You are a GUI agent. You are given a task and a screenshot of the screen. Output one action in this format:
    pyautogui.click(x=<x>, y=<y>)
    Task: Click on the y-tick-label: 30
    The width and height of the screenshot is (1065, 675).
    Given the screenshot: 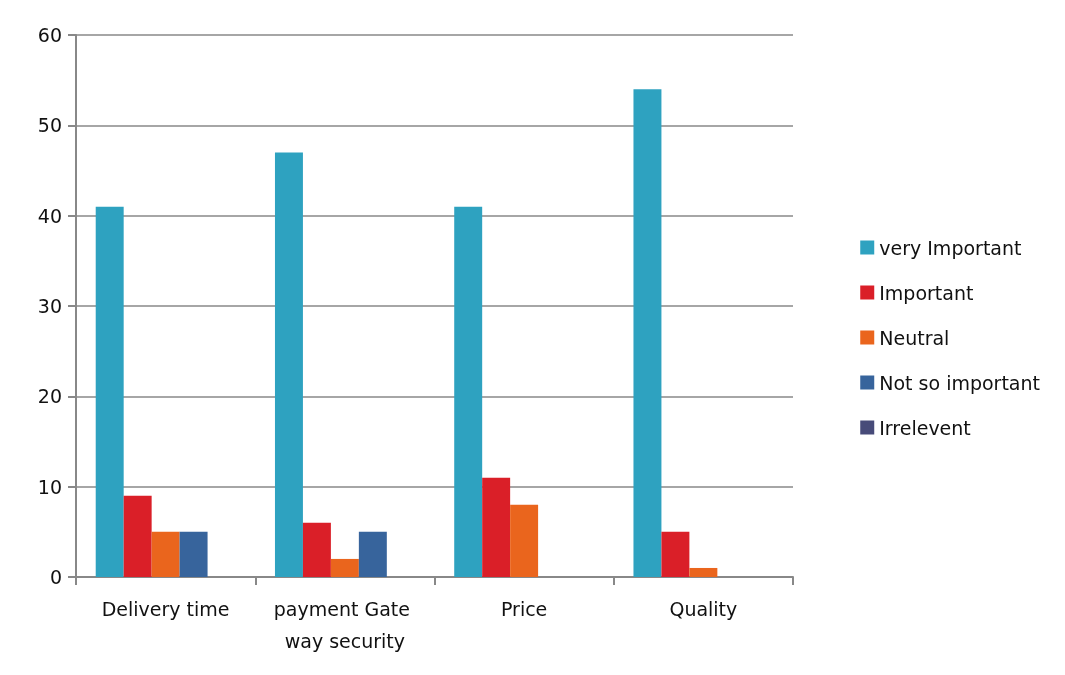 What is the action you would take?
    pyautogui.click(x=49, y=306)
    